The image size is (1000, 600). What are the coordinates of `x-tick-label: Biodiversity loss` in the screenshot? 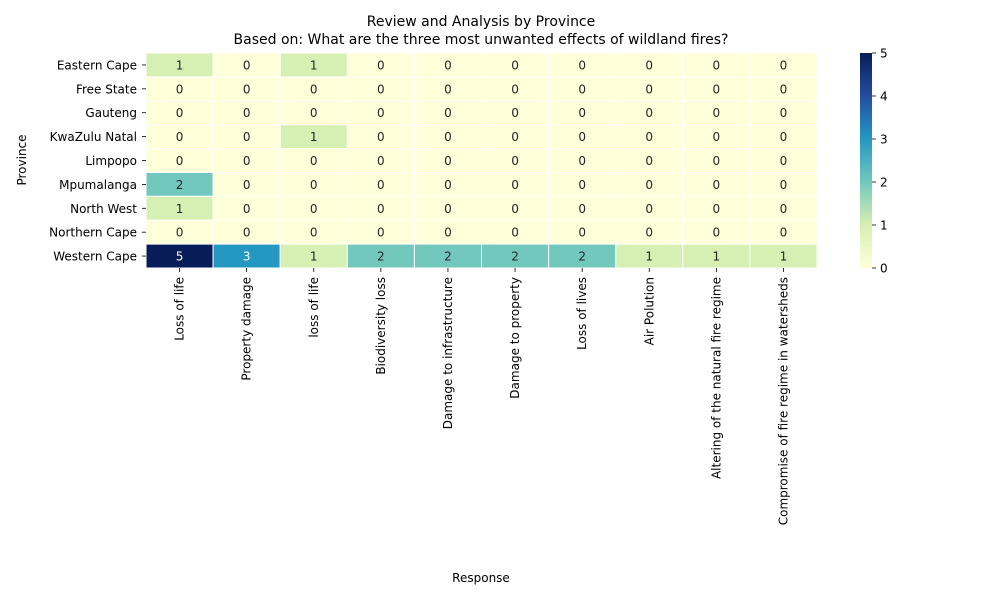 It's located at (381, 326).